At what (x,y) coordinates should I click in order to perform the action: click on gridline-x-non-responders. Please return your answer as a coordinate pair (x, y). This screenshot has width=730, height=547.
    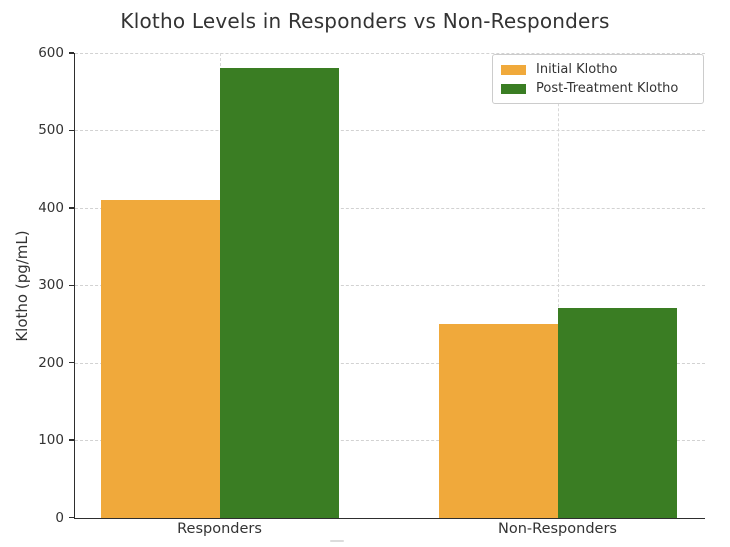
    Looking at the image, I should click on (558, 285).